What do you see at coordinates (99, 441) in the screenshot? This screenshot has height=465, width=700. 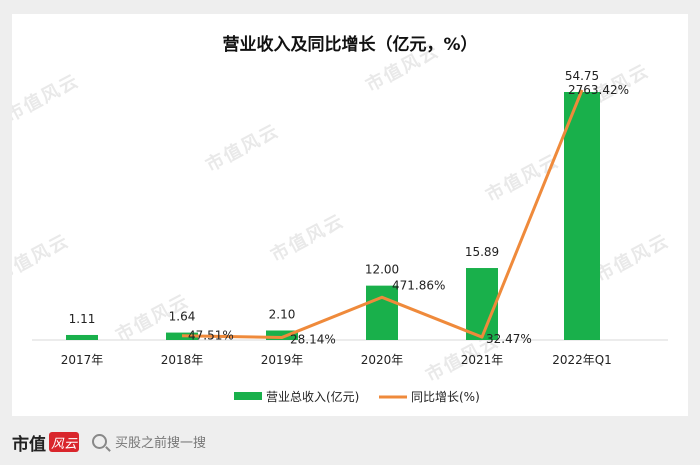 I see `search-icon` at bounding box center [99, 441].